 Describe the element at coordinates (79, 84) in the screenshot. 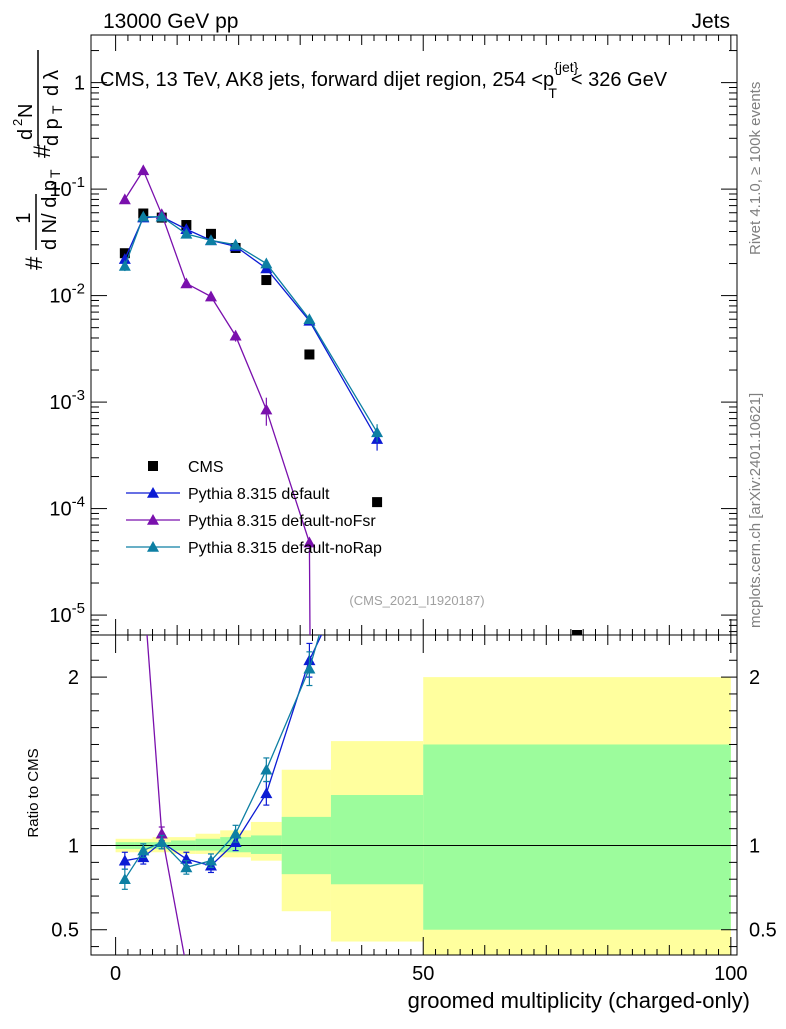

I see `main-y-tick-label: 1` at that location.